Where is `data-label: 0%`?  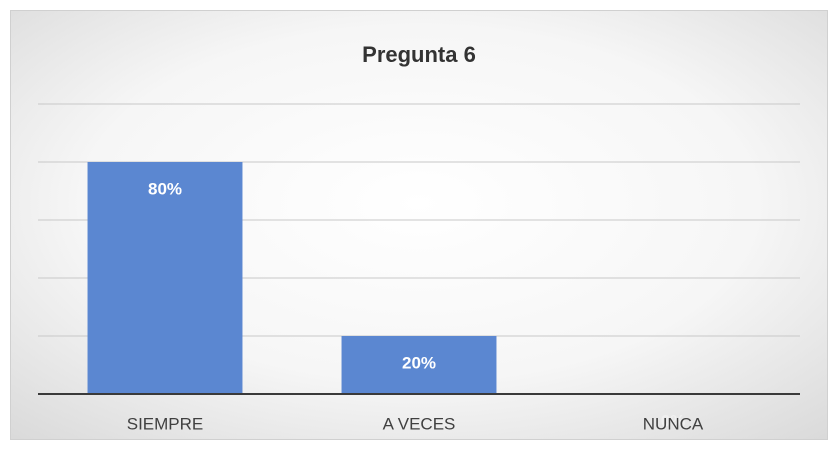
data-label: 0% is located at coordinates (673, 420).